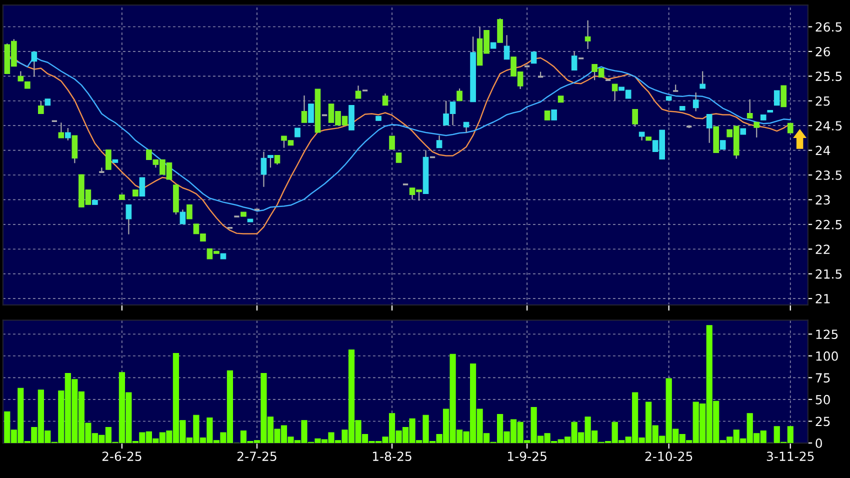  I want to click on y-tick-label: 75, so click(823, 378).